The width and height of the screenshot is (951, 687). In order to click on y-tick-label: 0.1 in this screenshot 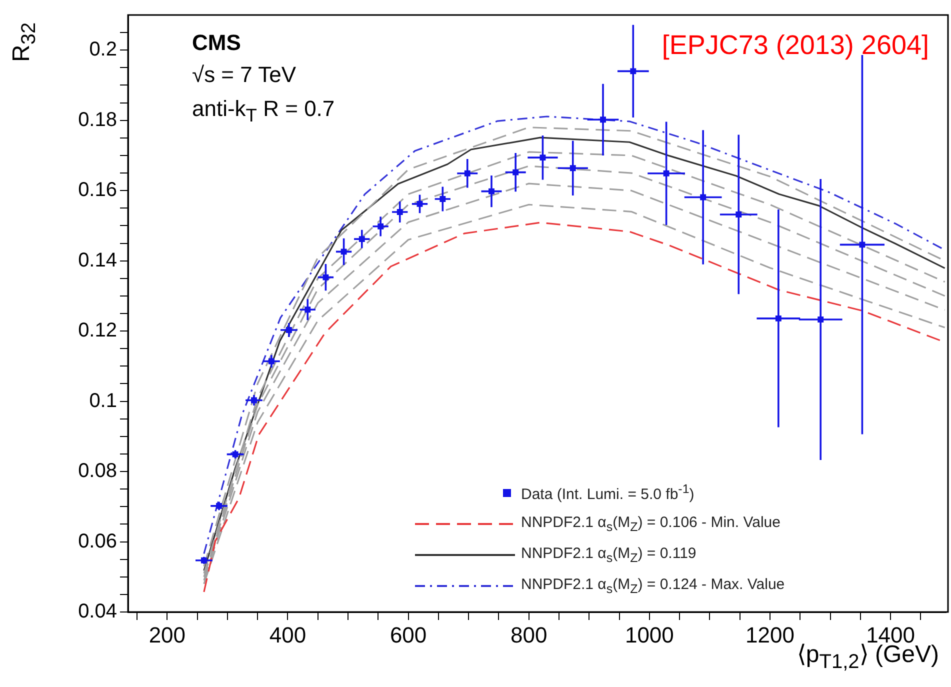, I will do `click(103, 401)`.